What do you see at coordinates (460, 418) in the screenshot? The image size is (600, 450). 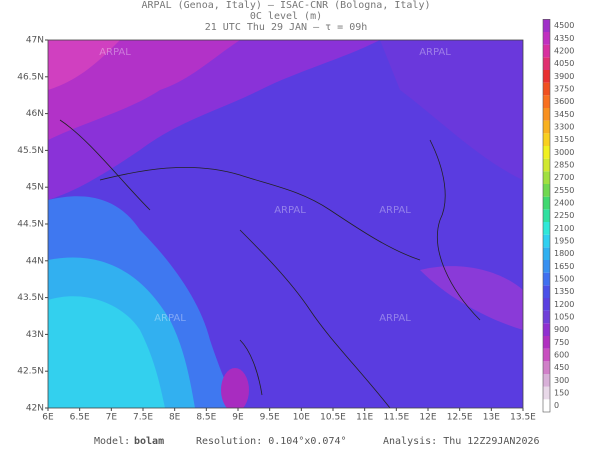 I see `lon-label: 12.5E` at bounding box center [460, 418].